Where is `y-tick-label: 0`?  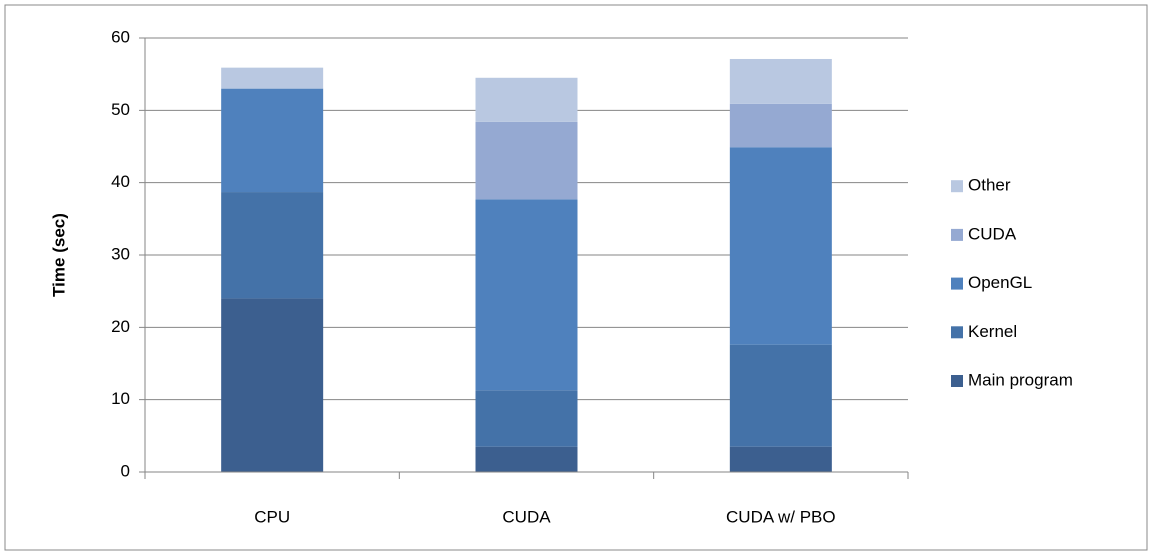 y-tick-label: 0 is located at coordinates (125, 470).